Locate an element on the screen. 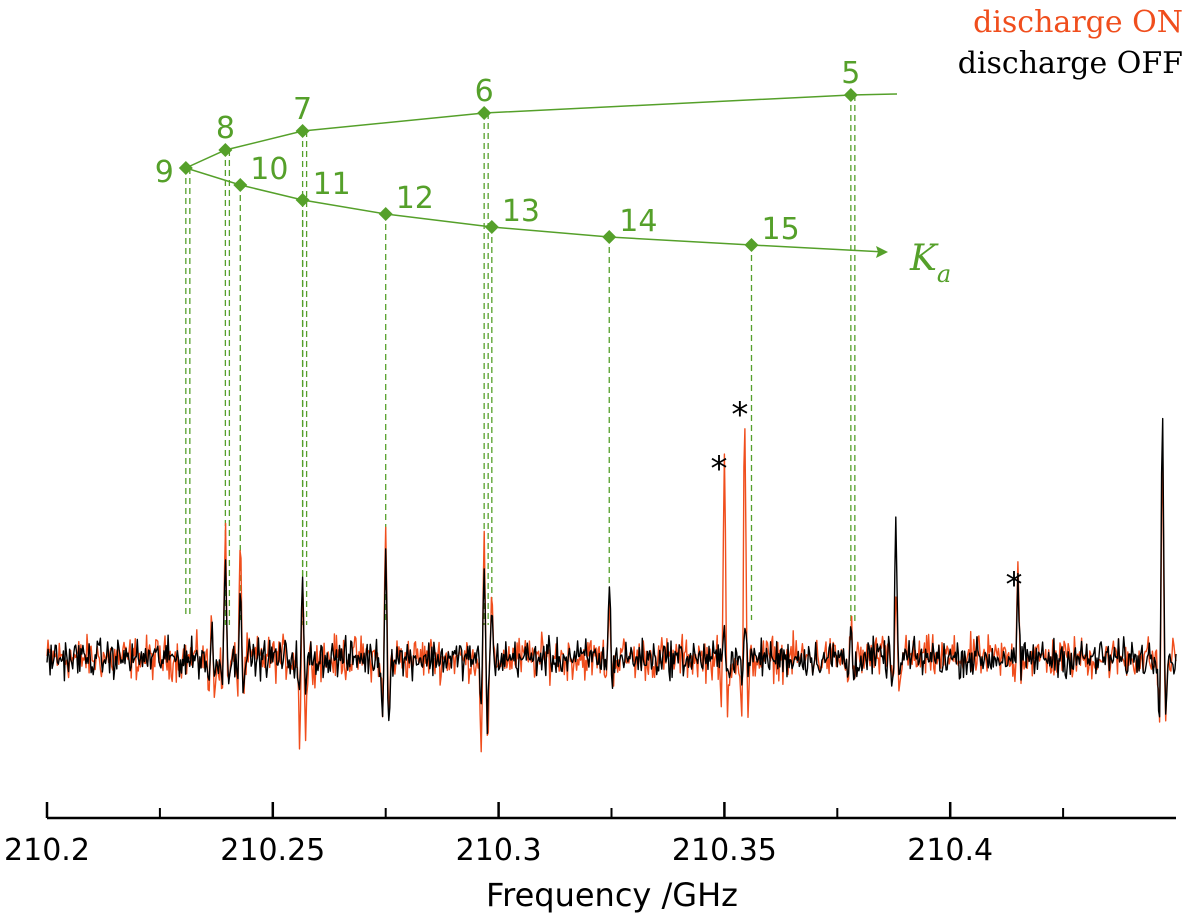 This screenshot has height=923, width=1200. ka-label: 7 is located at coordinates (302, 109).